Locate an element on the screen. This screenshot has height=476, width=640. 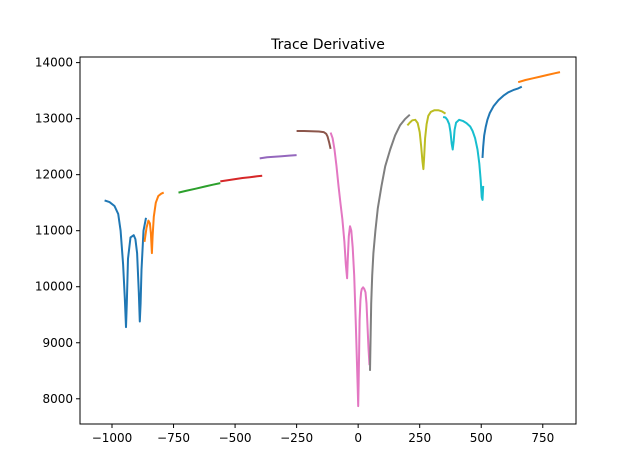
y-tick-label: 10000 is located at coordinates (54, 287).